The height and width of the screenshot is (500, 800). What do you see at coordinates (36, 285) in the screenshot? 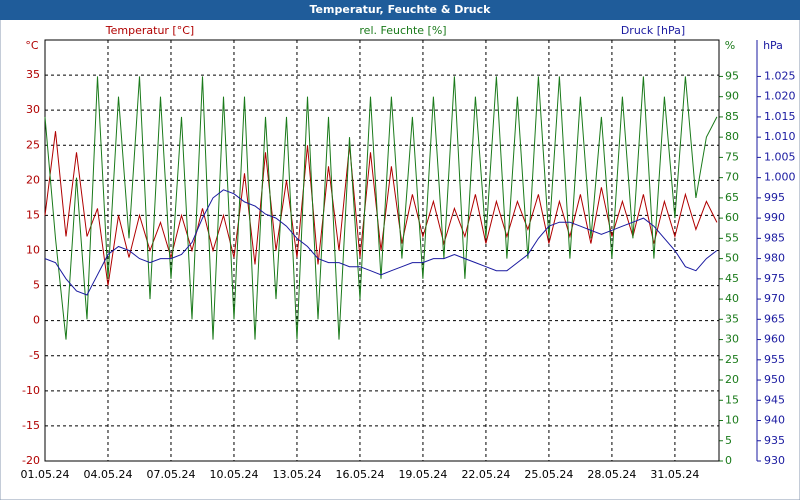
I see `y-tick-label: 5` at bounding box center [36, 285].